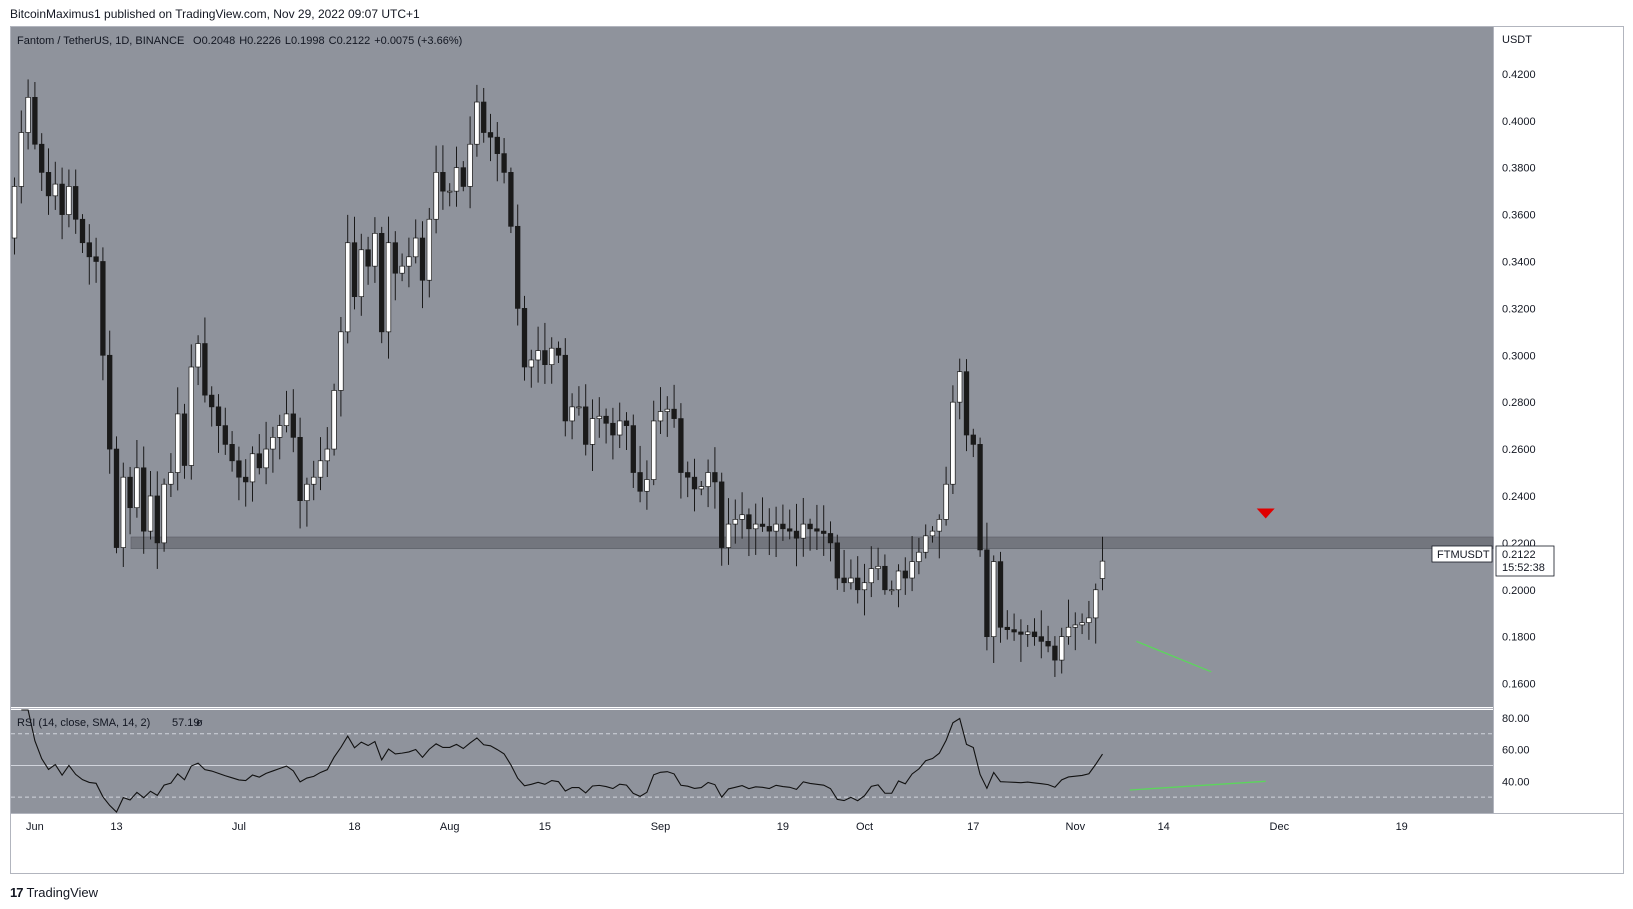  Describe the element at coordinates (450, 827) in the screenshot. I see `time-tick-label: Aug` at that location.